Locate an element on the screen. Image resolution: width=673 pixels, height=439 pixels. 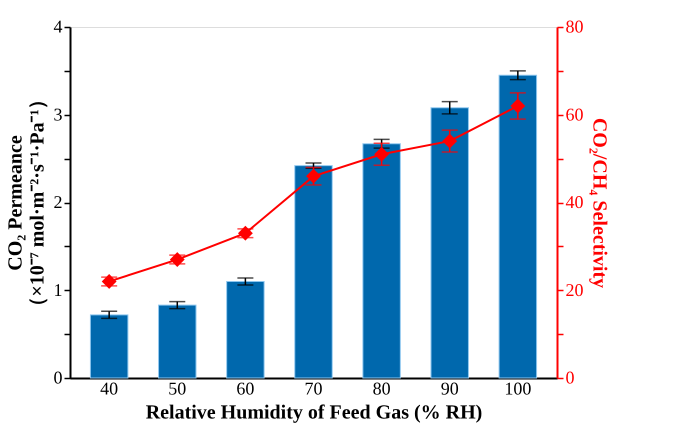
x-tick-label: 60 is located at coordinates (245, 388).